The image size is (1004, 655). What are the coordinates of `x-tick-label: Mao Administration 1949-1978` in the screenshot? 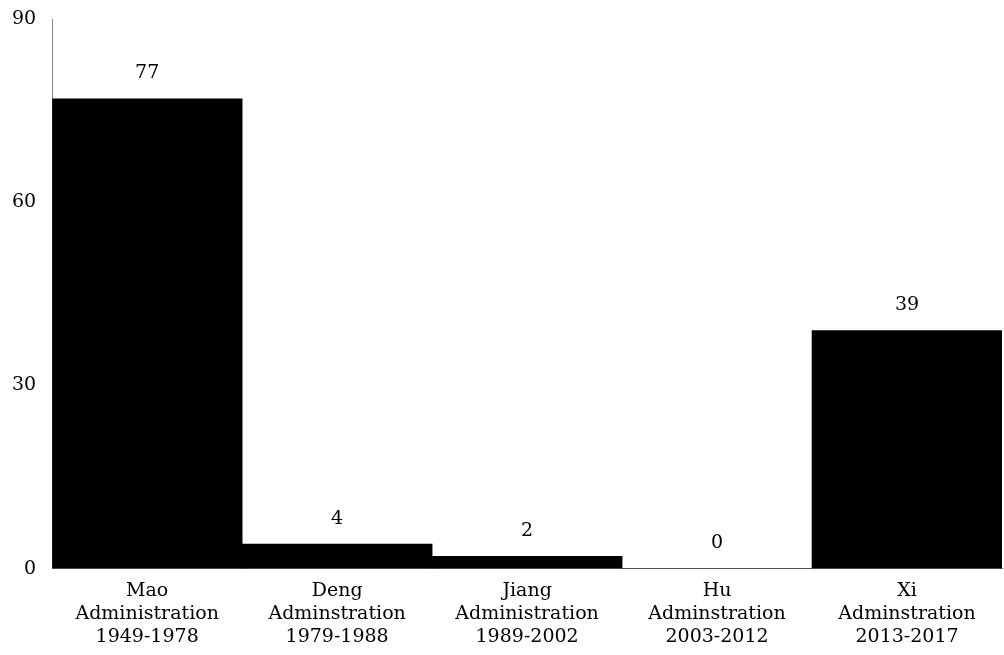 It's located at (146, 611).